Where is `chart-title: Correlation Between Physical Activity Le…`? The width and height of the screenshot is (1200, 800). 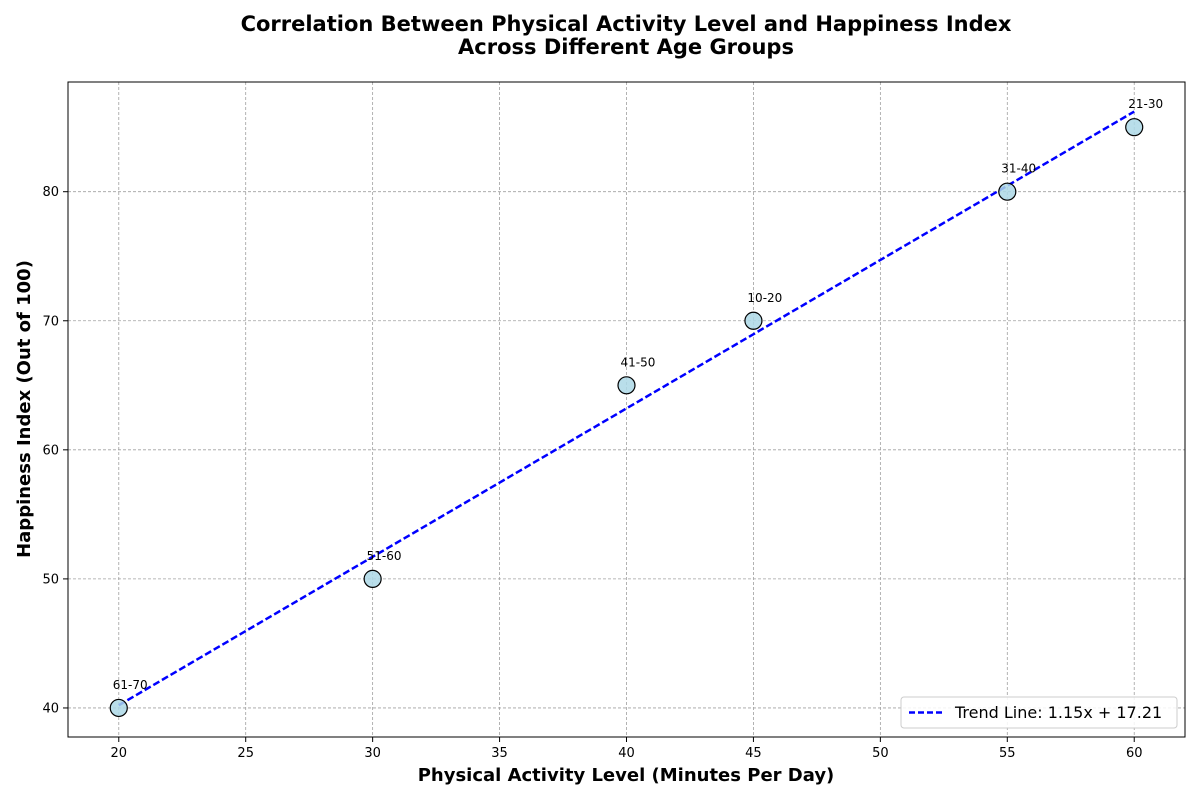 chart-title: Correlation Between Physical Activity Le… is located at coordinates (626, 24).